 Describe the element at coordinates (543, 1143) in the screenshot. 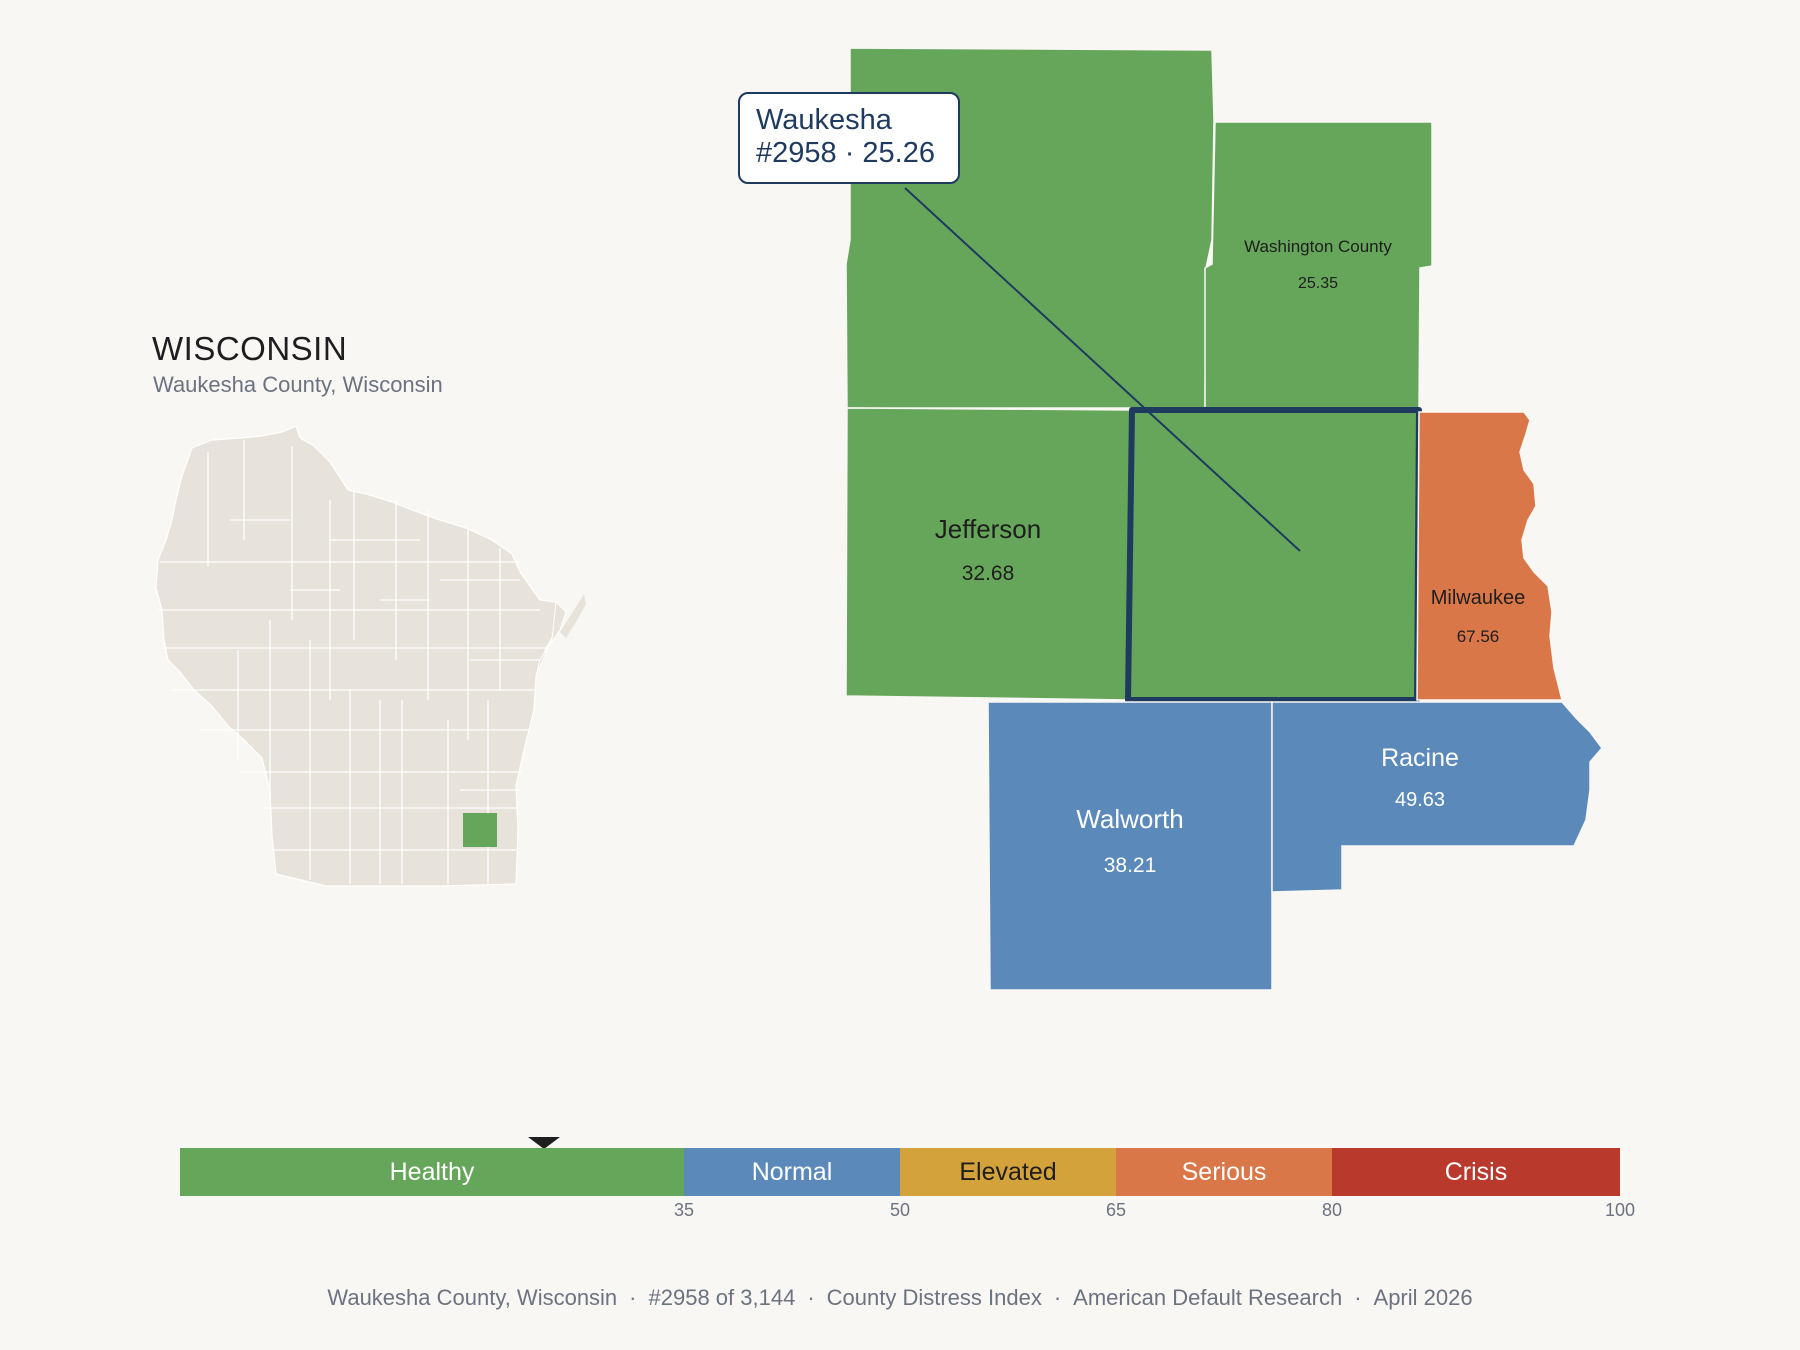

I see `legend-marker-icon` at that location.